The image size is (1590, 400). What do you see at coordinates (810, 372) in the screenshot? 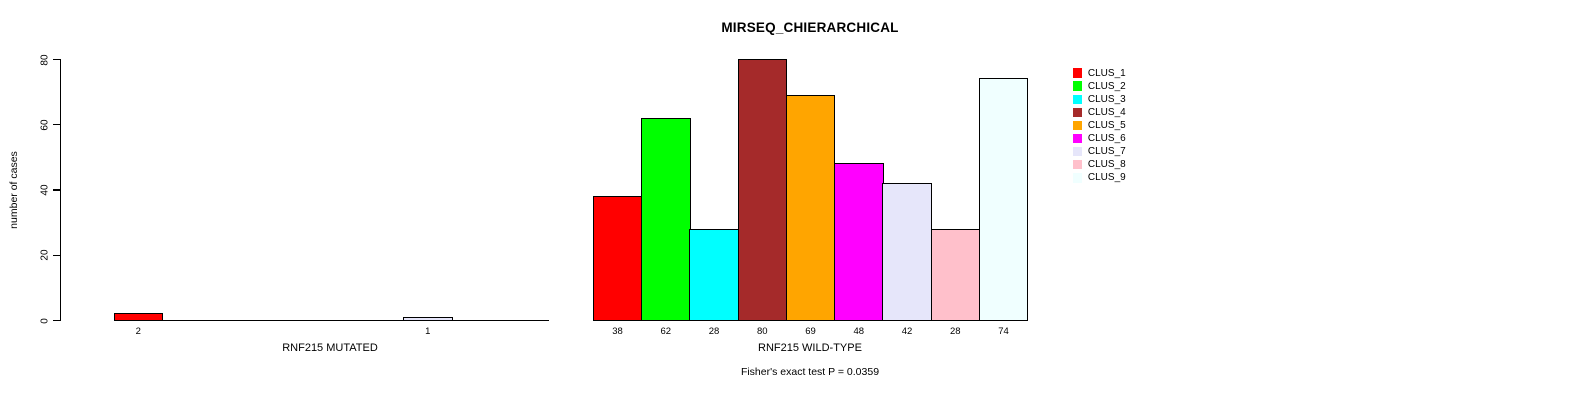
I see `fisher-test-note: Fisher's exact test P = 0.0359` at bounding box center [810, 372].